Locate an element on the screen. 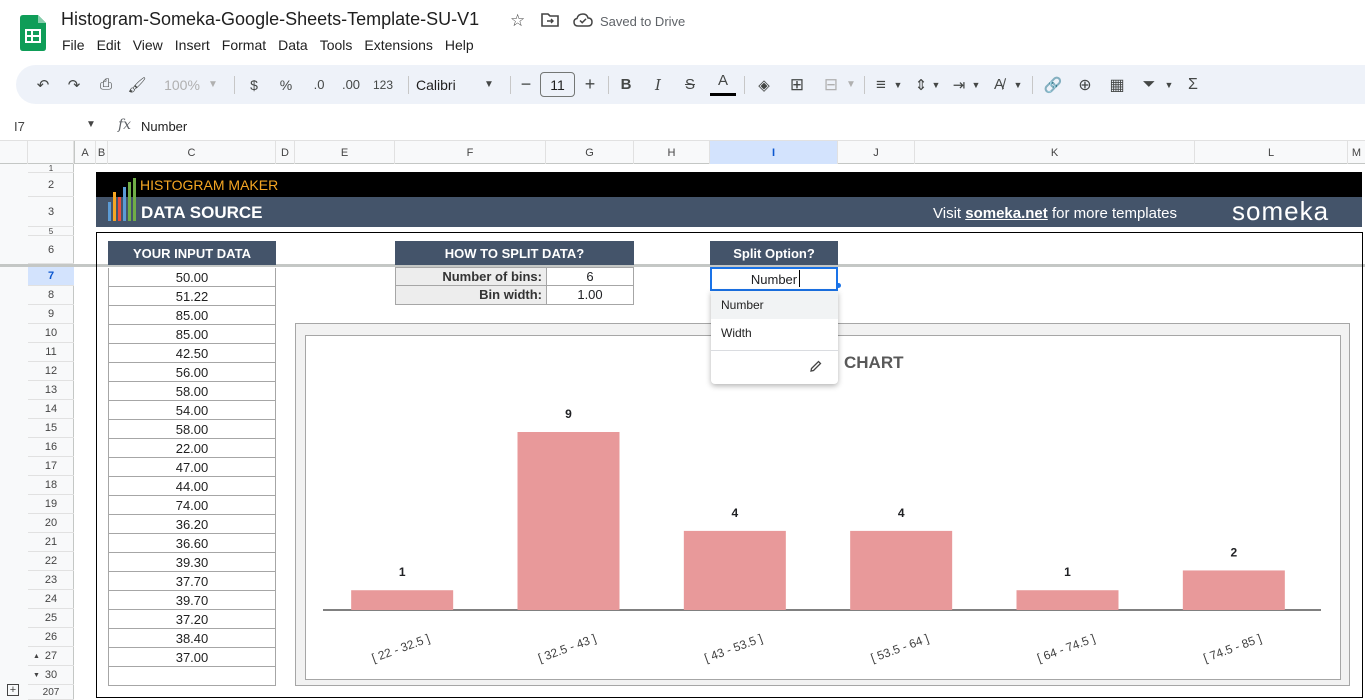 Image resolution: width=1365 pixels, height=700 pixels. menu-file: File is located at coordinates (73, 45).